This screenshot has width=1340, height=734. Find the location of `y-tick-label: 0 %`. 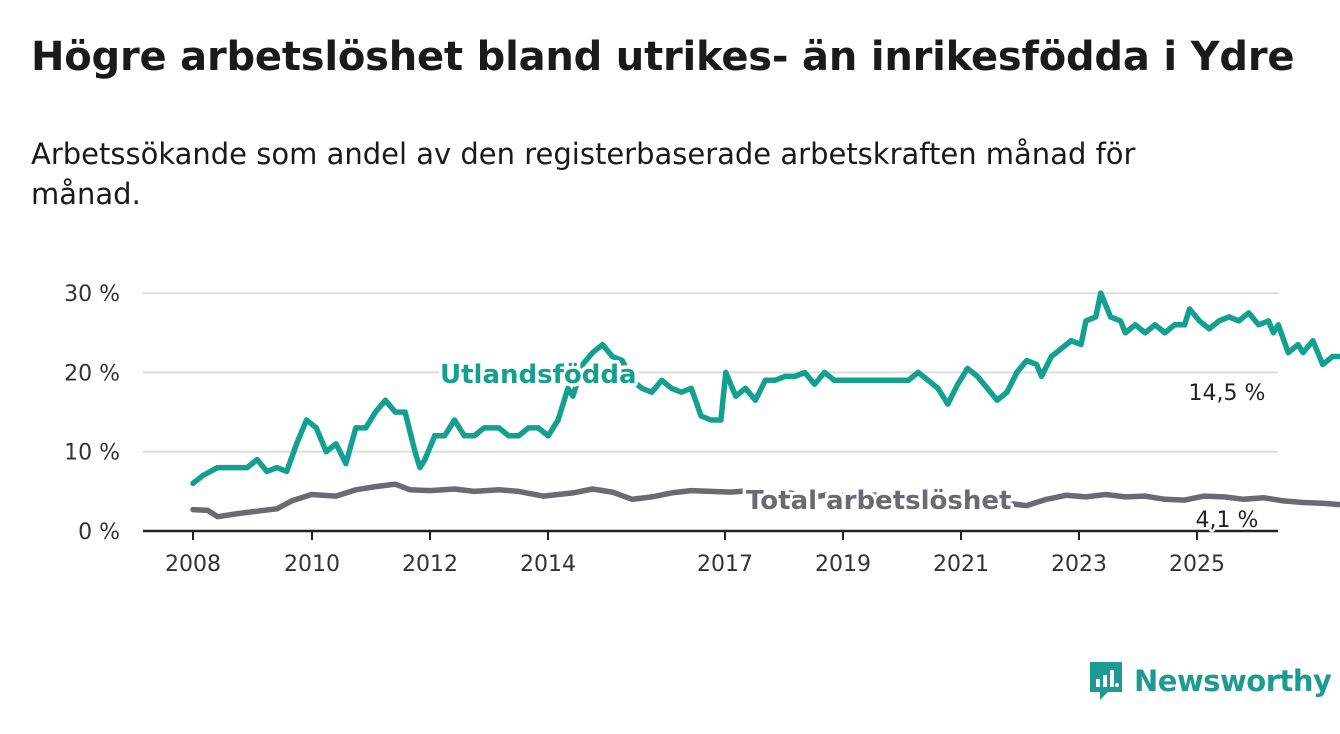

y-tick-label: 0 % is located at coordinates (99, 532).